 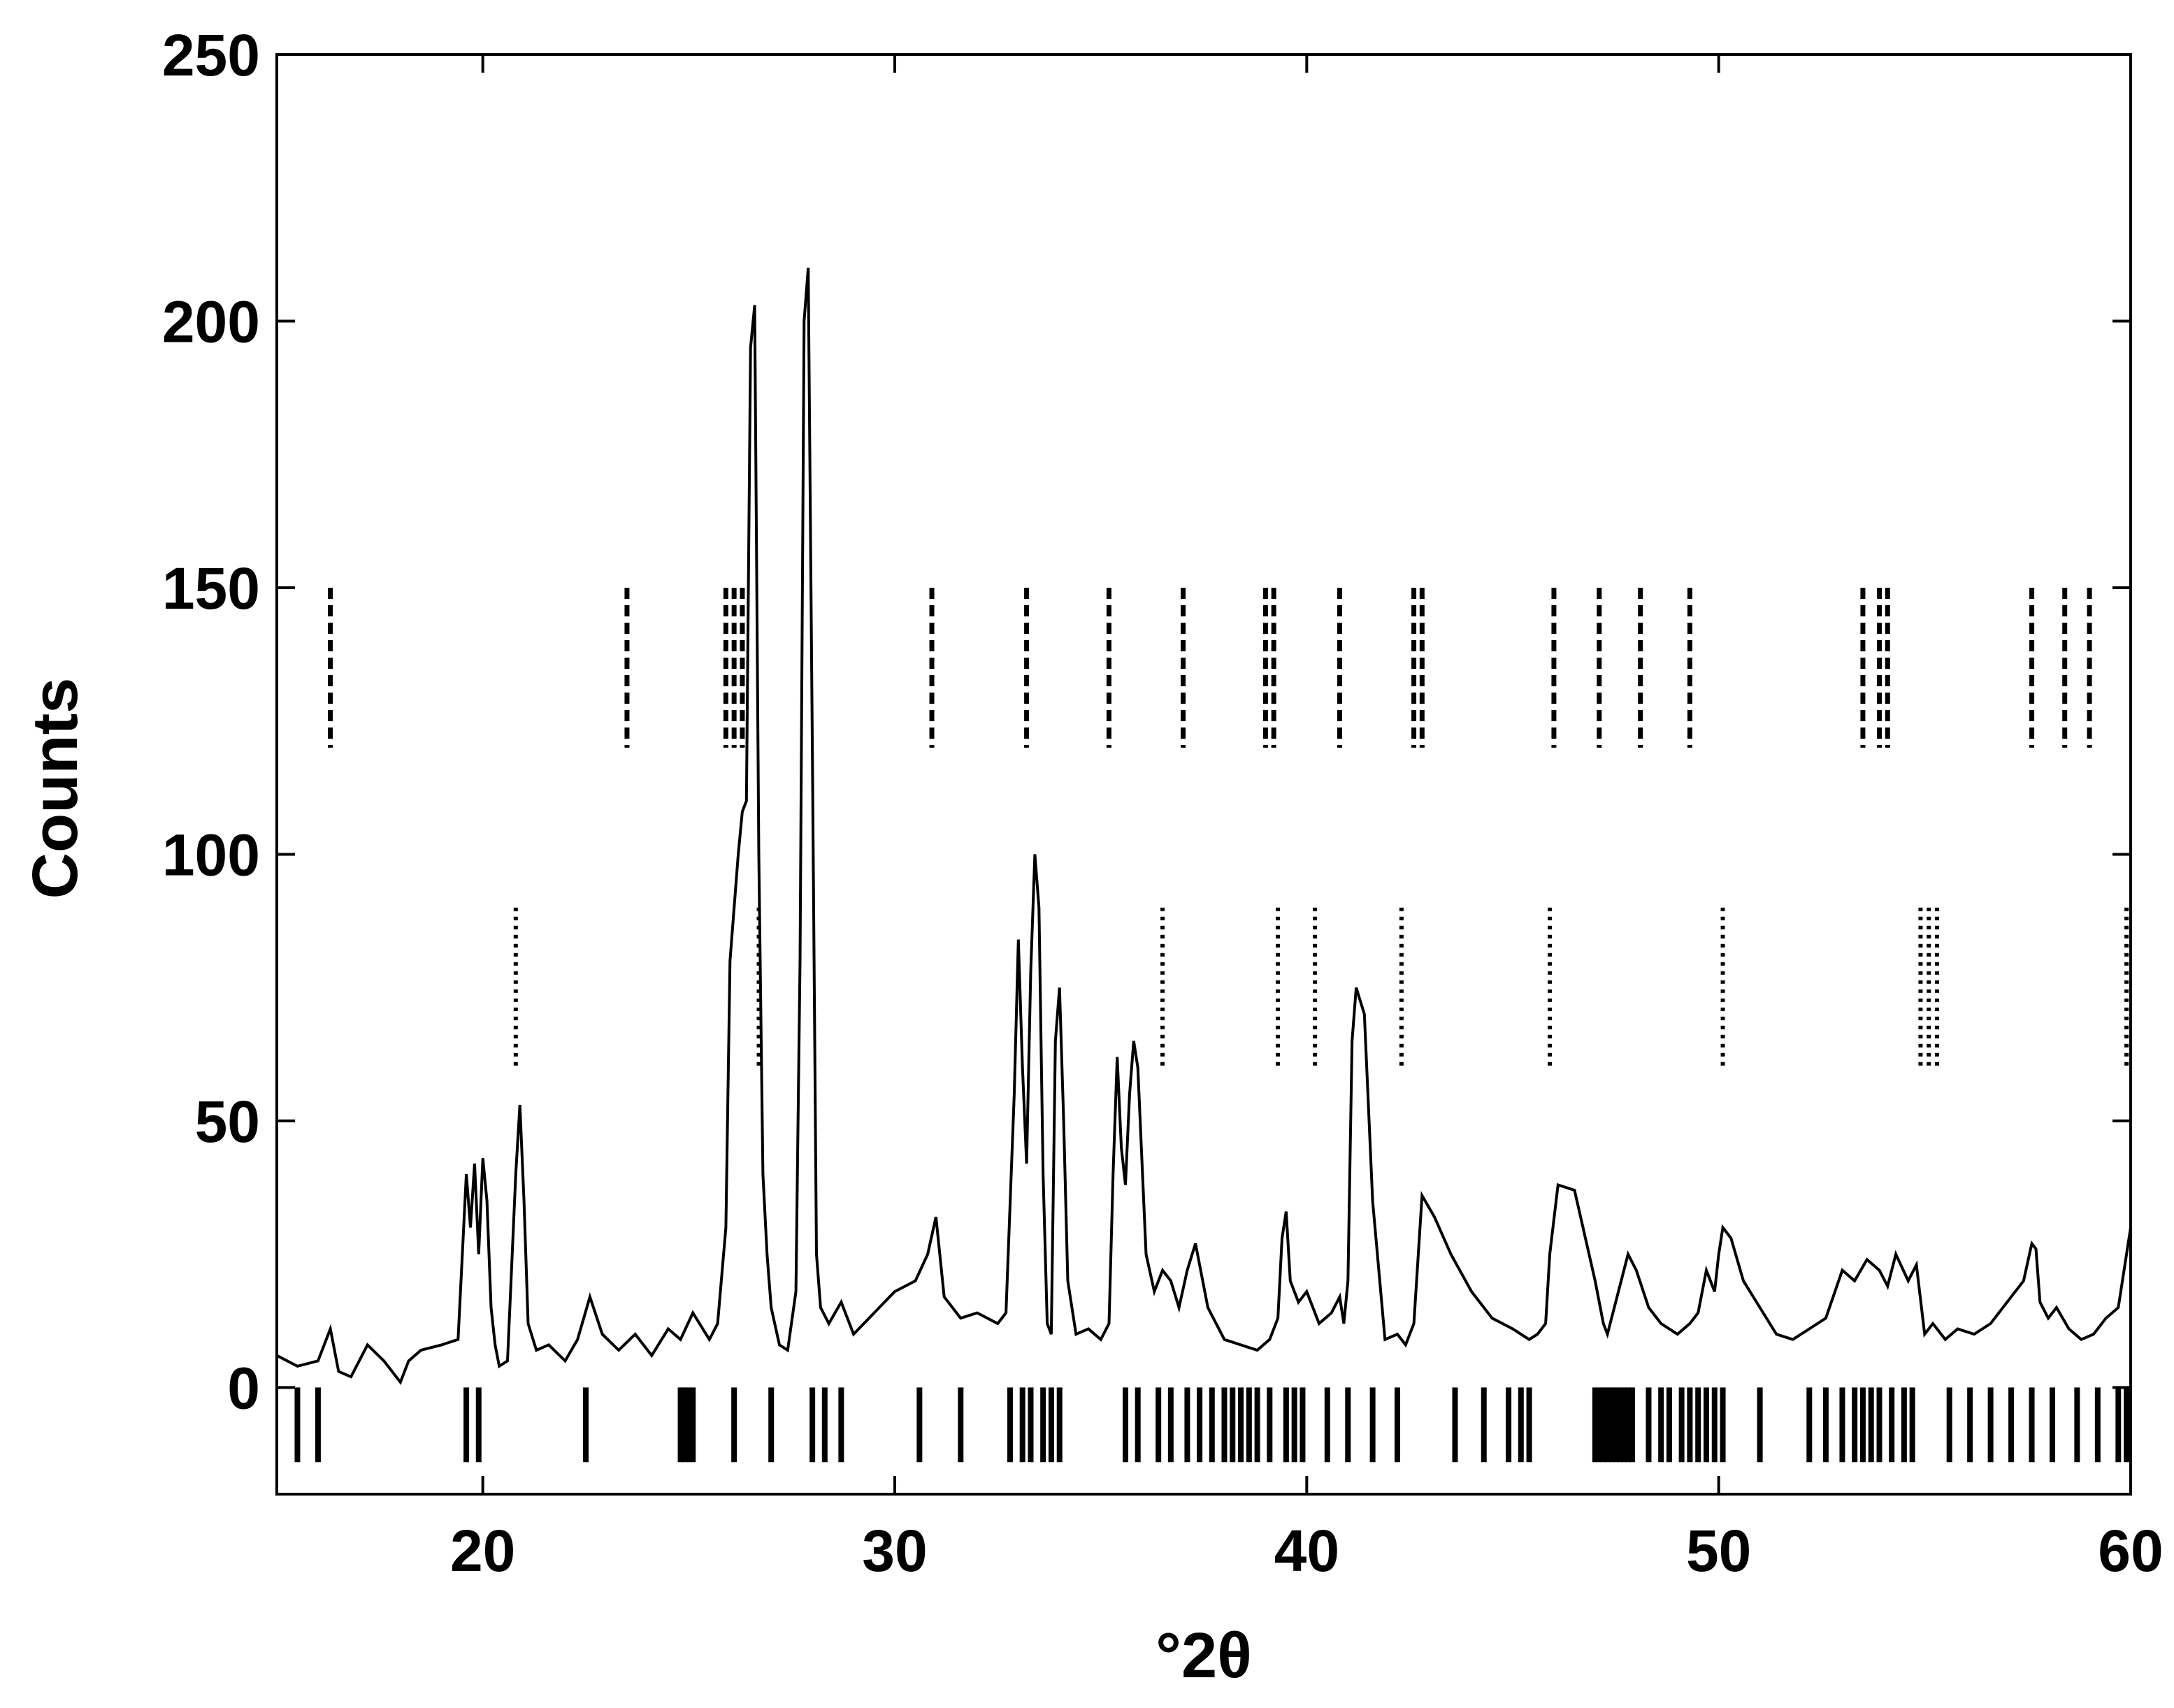 I want to click on y-tick-label: 0, so click(x=243, y=1388).